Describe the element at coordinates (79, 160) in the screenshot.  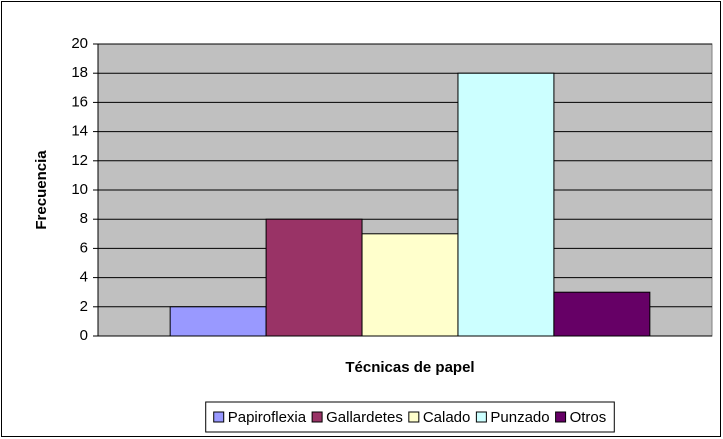
I see `y-tick-label: 12` at that location.